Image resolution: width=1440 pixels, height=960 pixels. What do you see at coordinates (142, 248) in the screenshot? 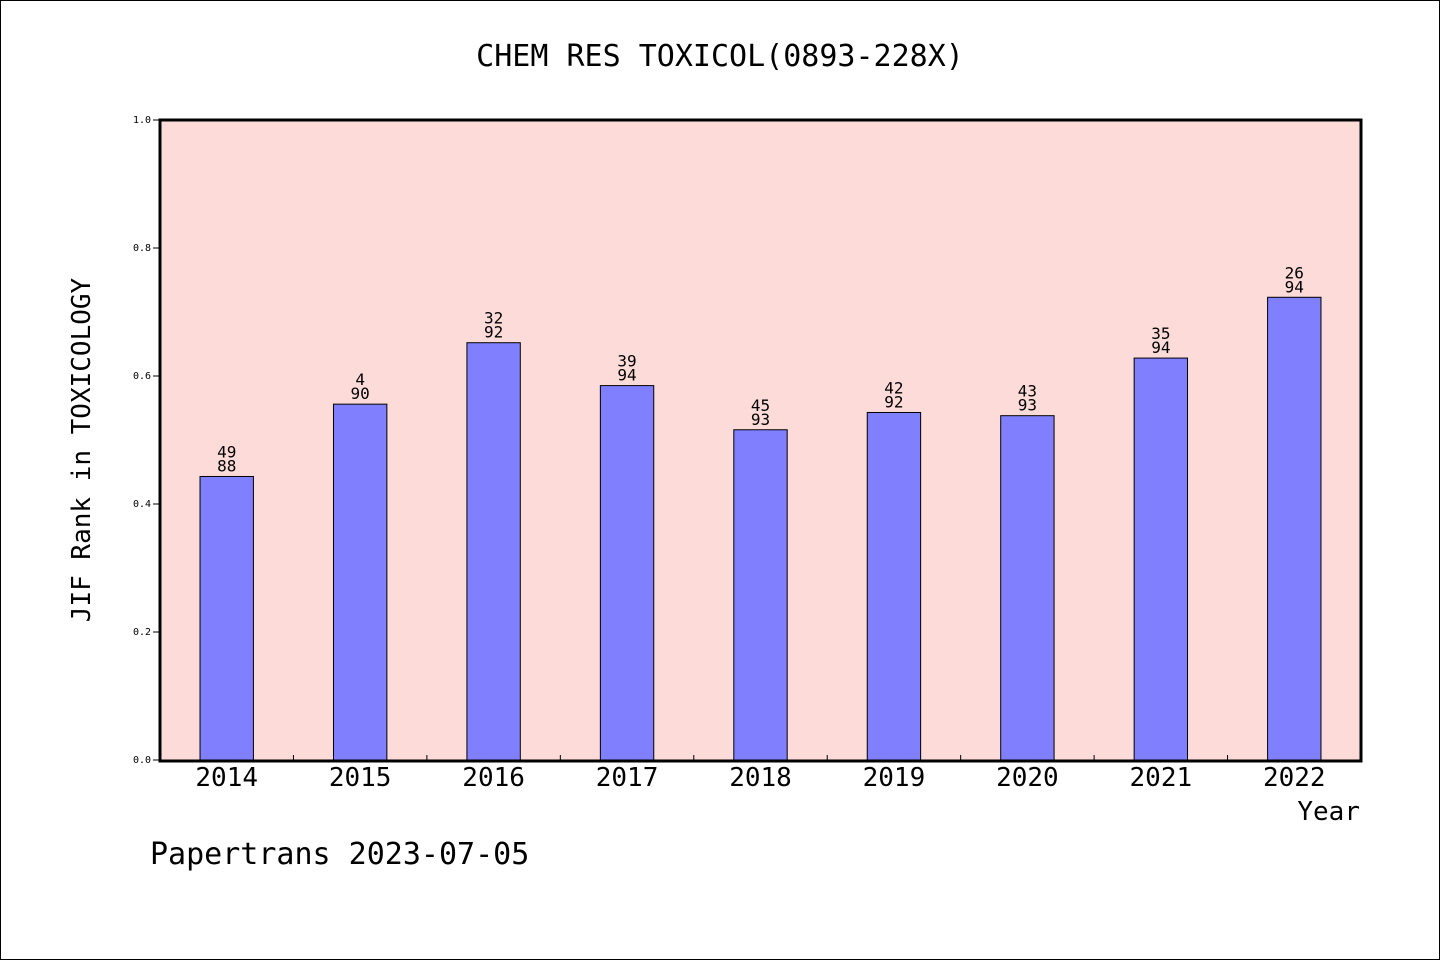
I see `y-tick-label: 0.8` at bounding box center [142, 248].